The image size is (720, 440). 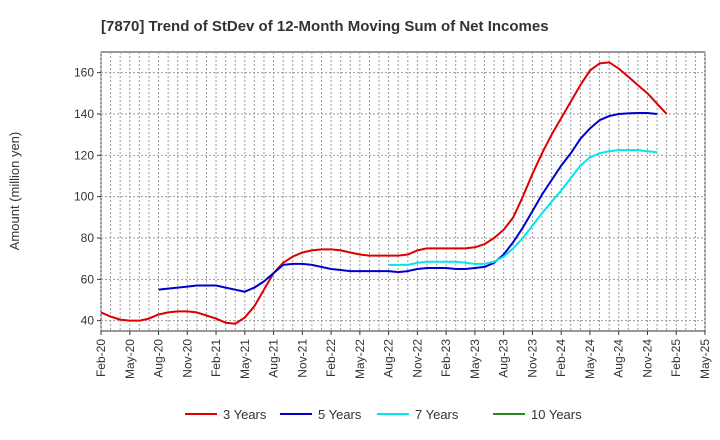 I want to click on x-tick-label: May-22, so click(x=360, y=359).